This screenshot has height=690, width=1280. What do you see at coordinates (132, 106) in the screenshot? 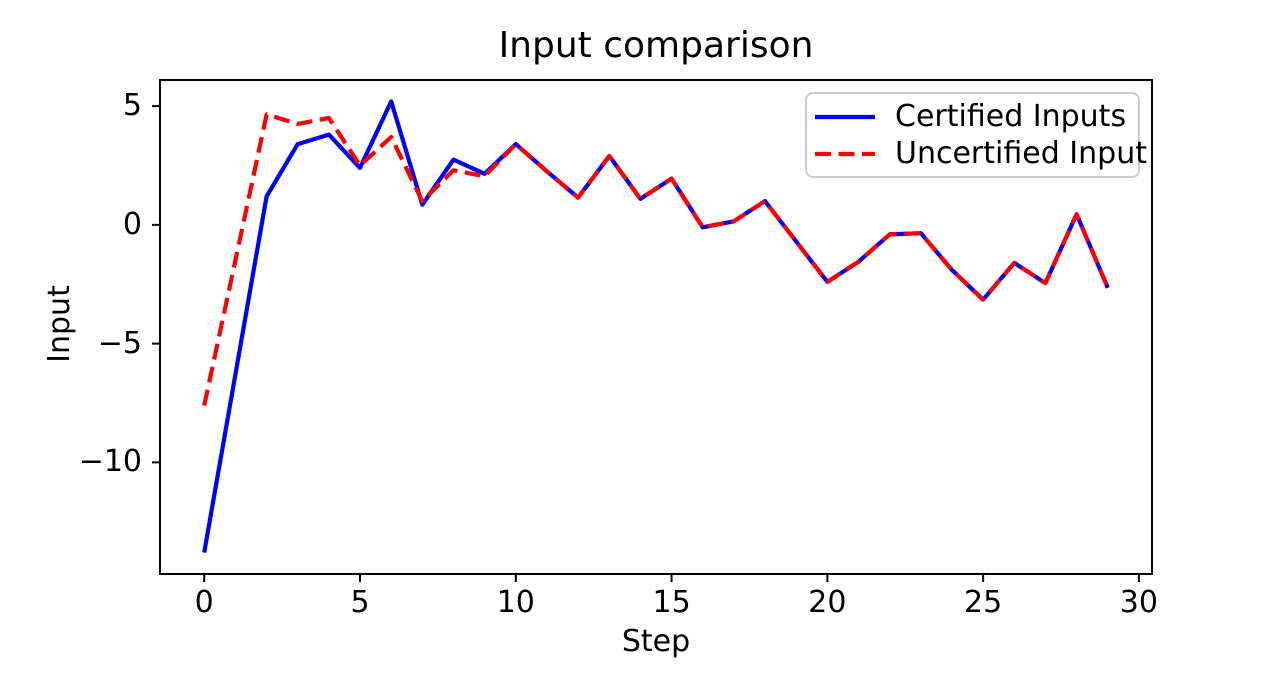
I see `y-tick-label: 5` at bounding box center [132, 106].